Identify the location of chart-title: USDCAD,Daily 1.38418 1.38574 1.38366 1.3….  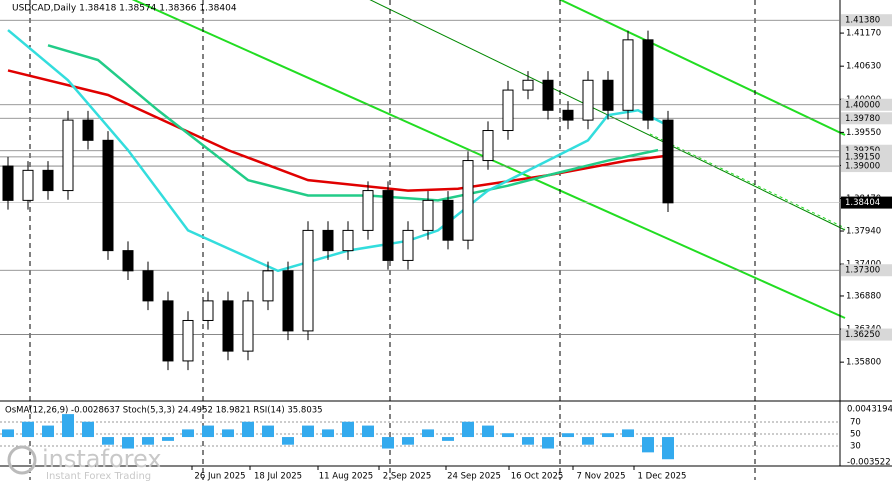
(124, 9).